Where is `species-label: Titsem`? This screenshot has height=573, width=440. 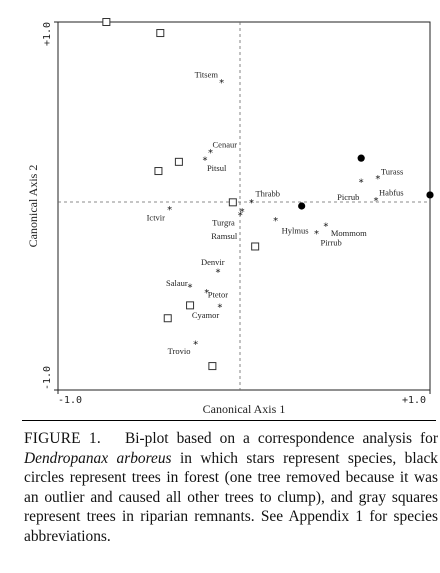 species-label: Titsem is located at coordinates (207, 75).